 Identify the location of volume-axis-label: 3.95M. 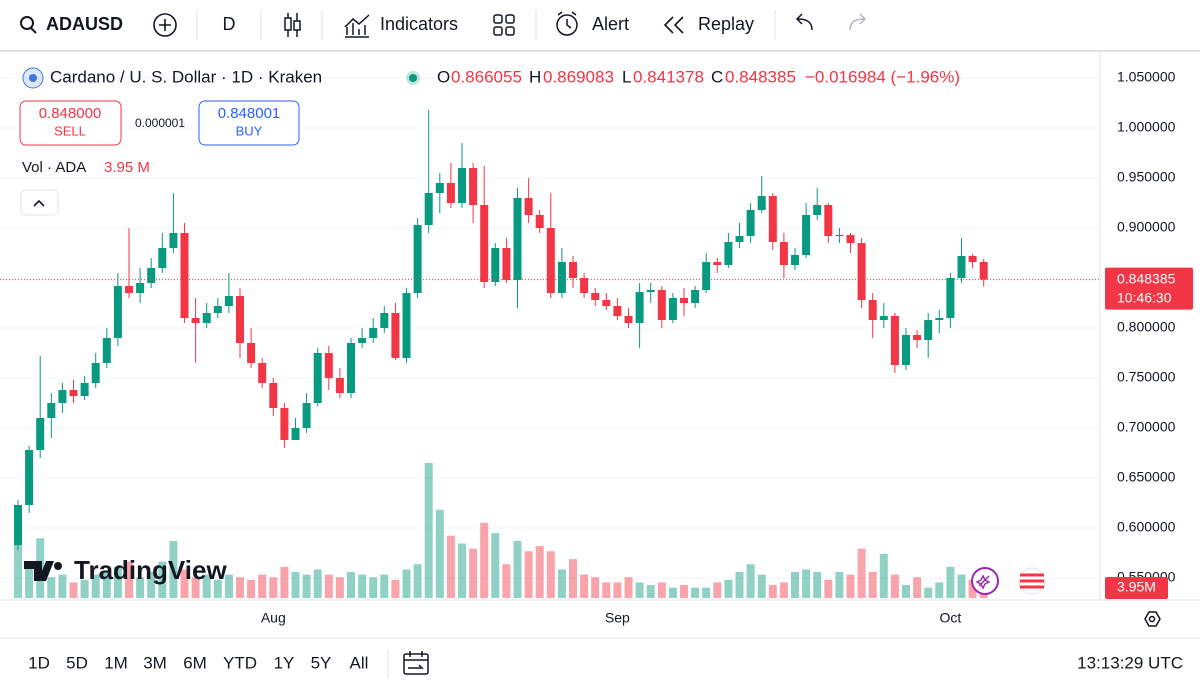
(1136, 587).